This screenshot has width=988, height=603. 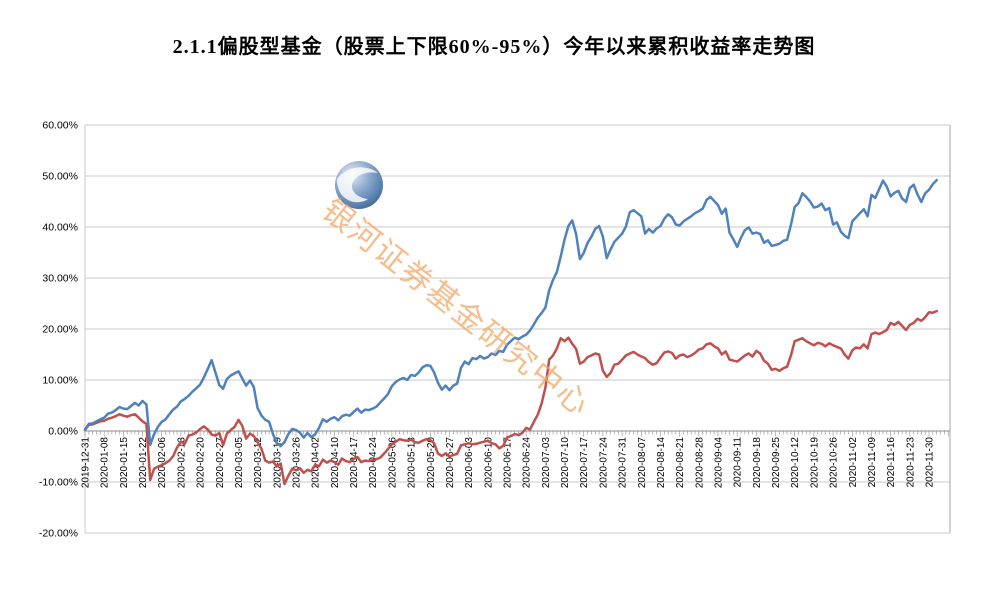 I want to click on y-axis-tick-label: 60.00%, so click(x=60, y=126).